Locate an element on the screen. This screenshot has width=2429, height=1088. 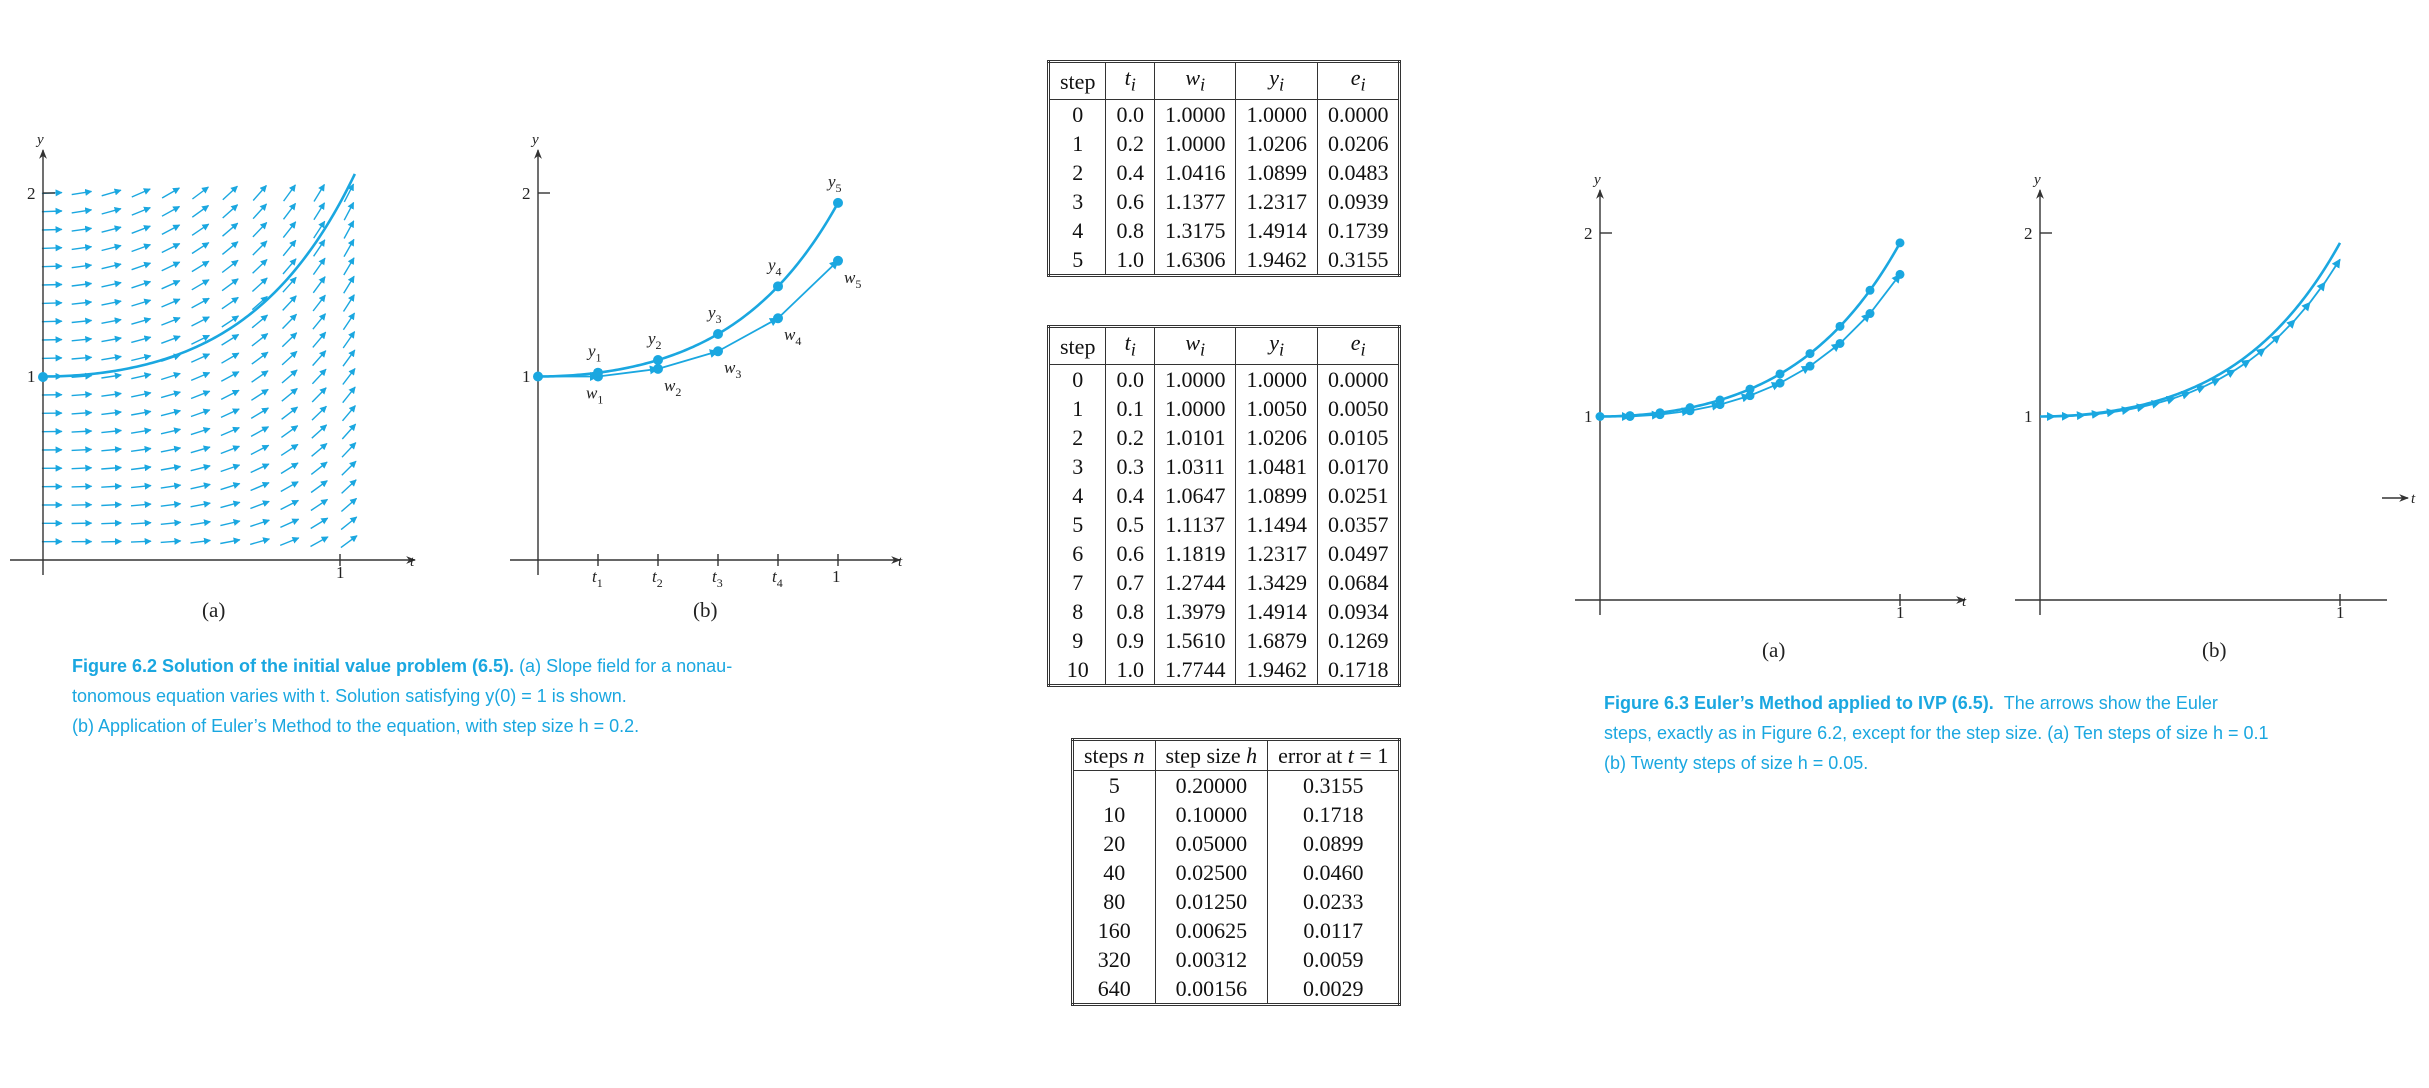
table-cell: 0.0684 is located at coordinates (1358, 583).